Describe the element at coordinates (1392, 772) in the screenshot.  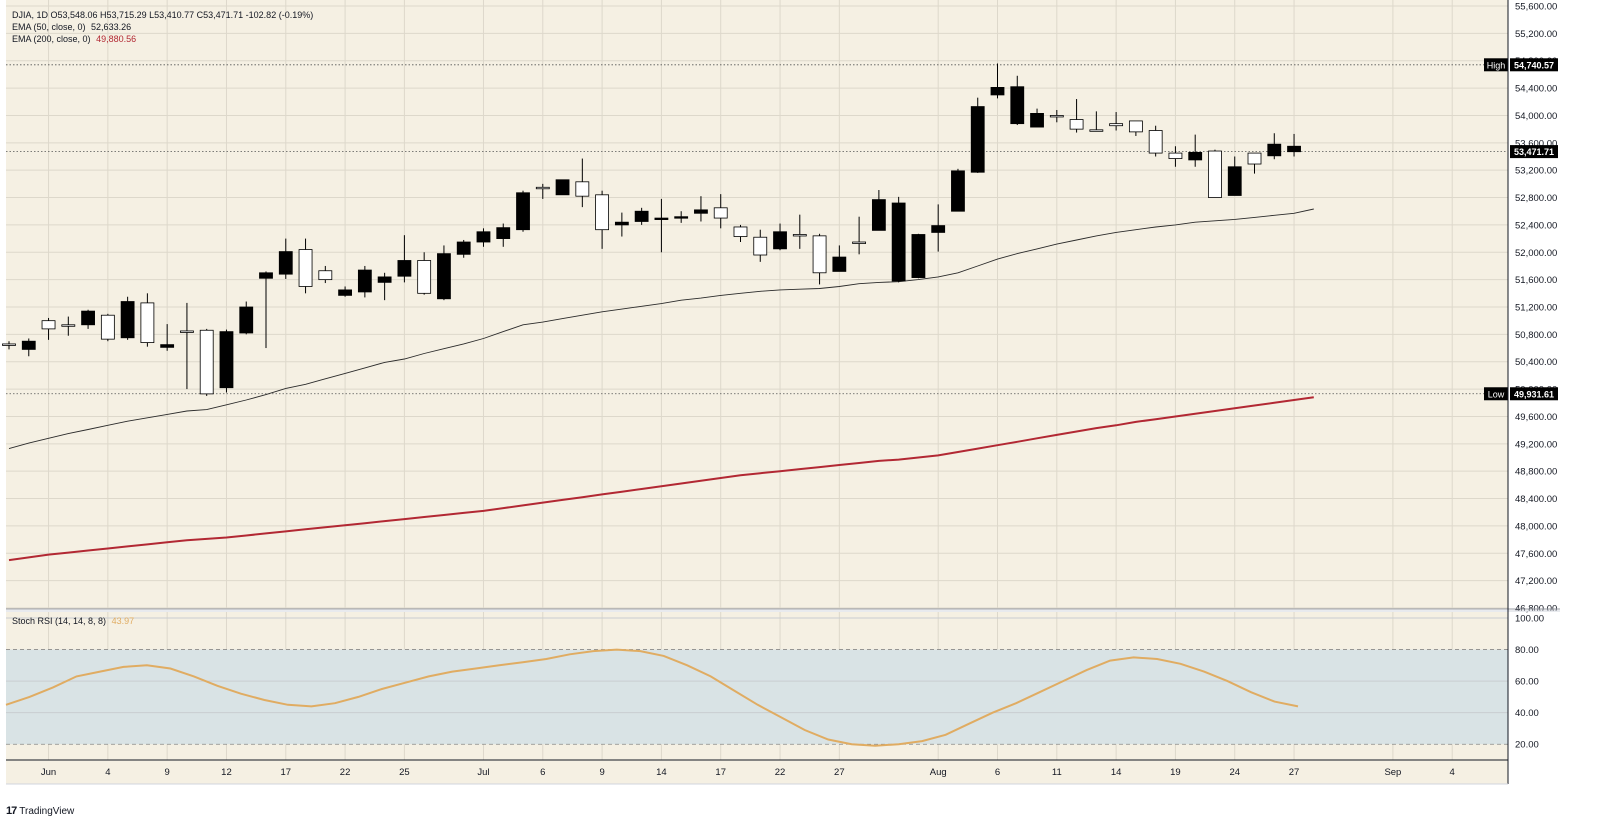
I see `time-tick-label: Sep` at that location.